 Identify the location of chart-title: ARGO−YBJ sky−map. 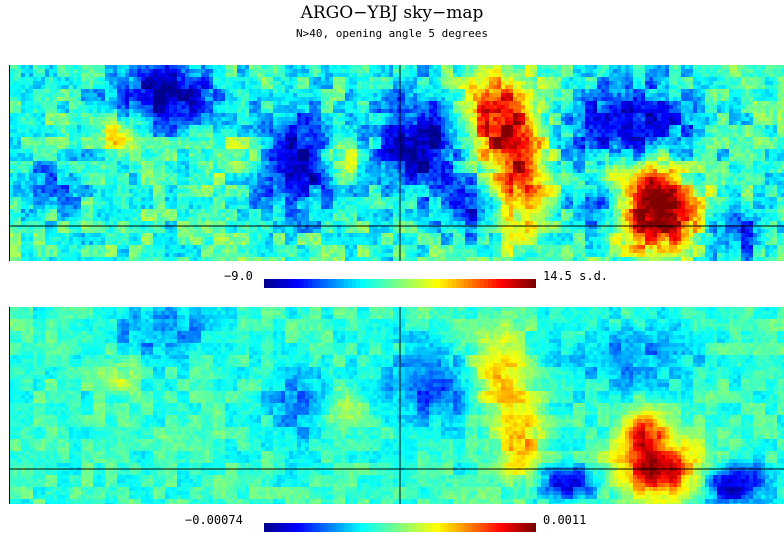
(392, 13).